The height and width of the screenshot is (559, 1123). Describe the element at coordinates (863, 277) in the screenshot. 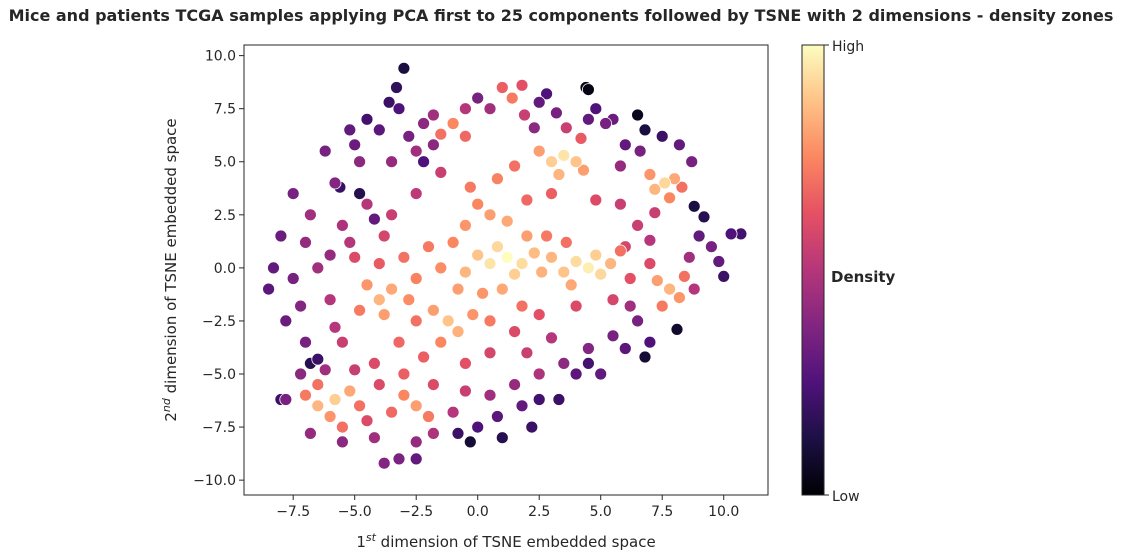

I see `colorbar-title: Density` at that location.